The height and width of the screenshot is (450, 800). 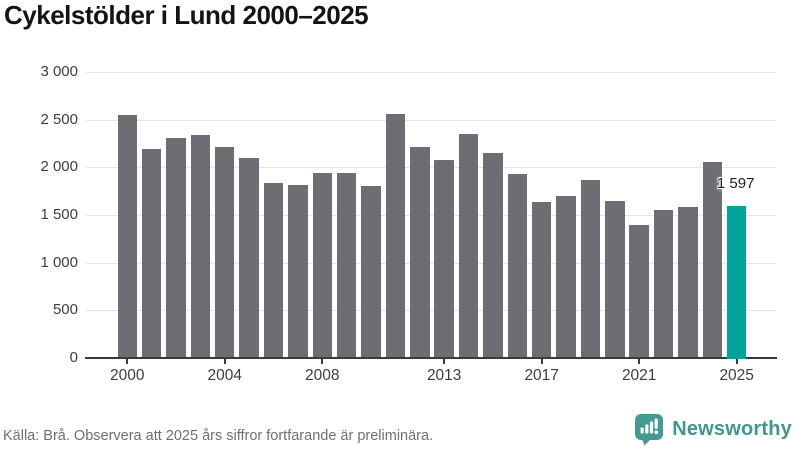 What do you see at coordinates (649, 429) in the screenshot?
I see `newsworthy-logo-icon` at bounding box center [649, 429].